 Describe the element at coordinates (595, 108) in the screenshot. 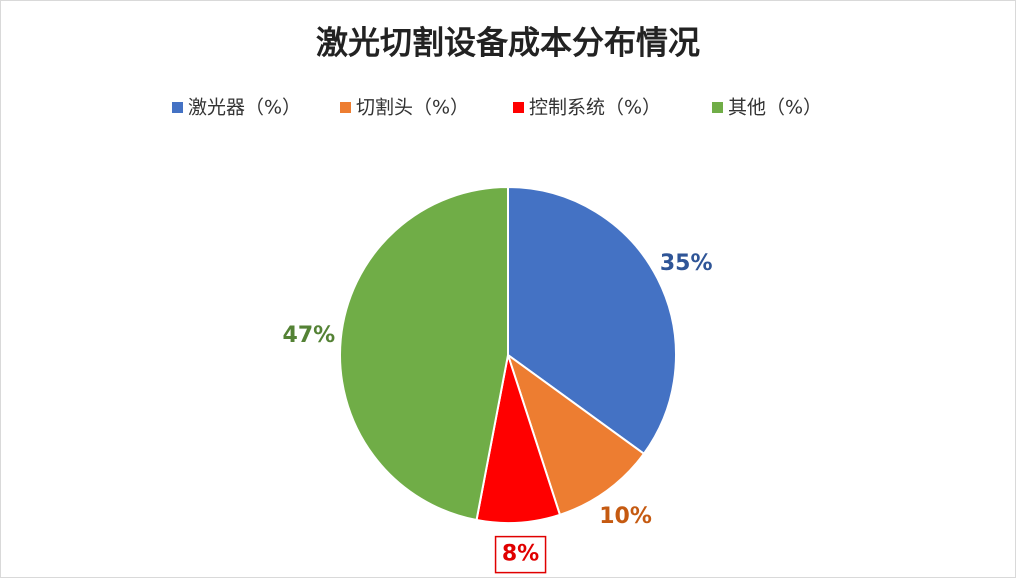

I see `legend-label: 控制系统（%）` at that location.